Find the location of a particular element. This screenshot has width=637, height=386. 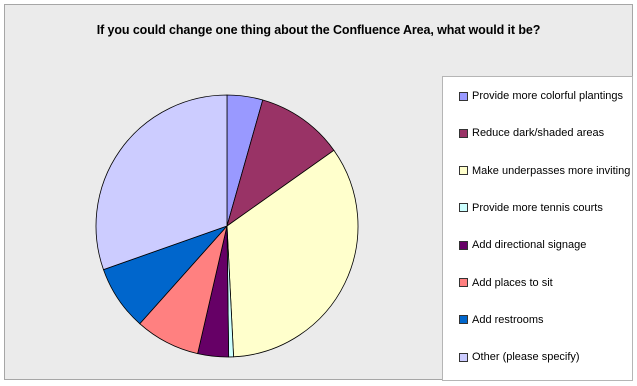

legend-item: Add places to sit is located at coordinates (506, 283).